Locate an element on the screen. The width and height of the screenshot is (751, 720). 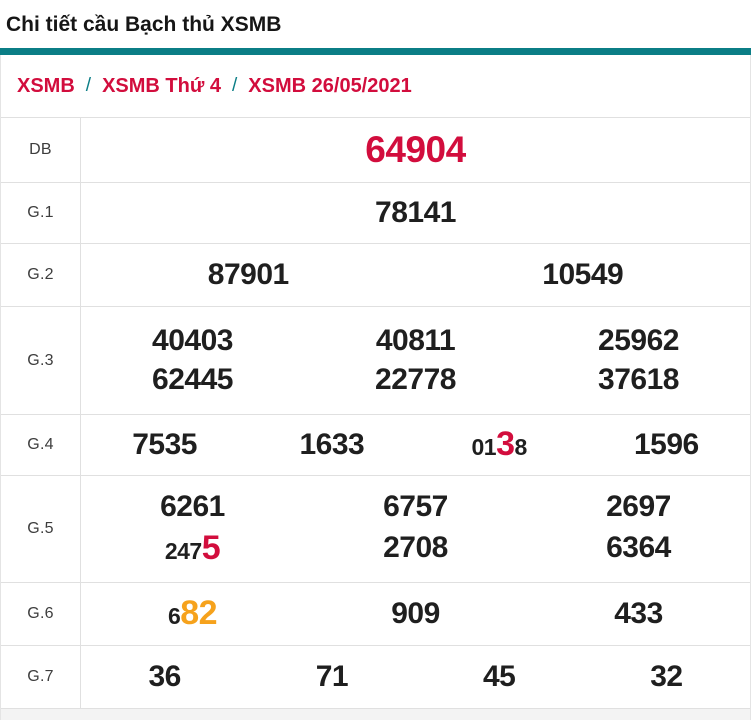
digits-pre: 1596 is located at coordinates (666, 444).